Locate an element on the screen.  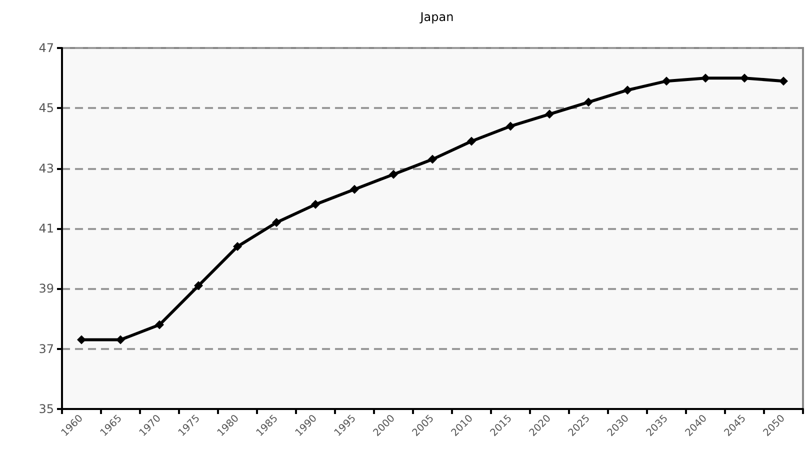
y-tick-label: 41 is located at coordinates (46, 229).